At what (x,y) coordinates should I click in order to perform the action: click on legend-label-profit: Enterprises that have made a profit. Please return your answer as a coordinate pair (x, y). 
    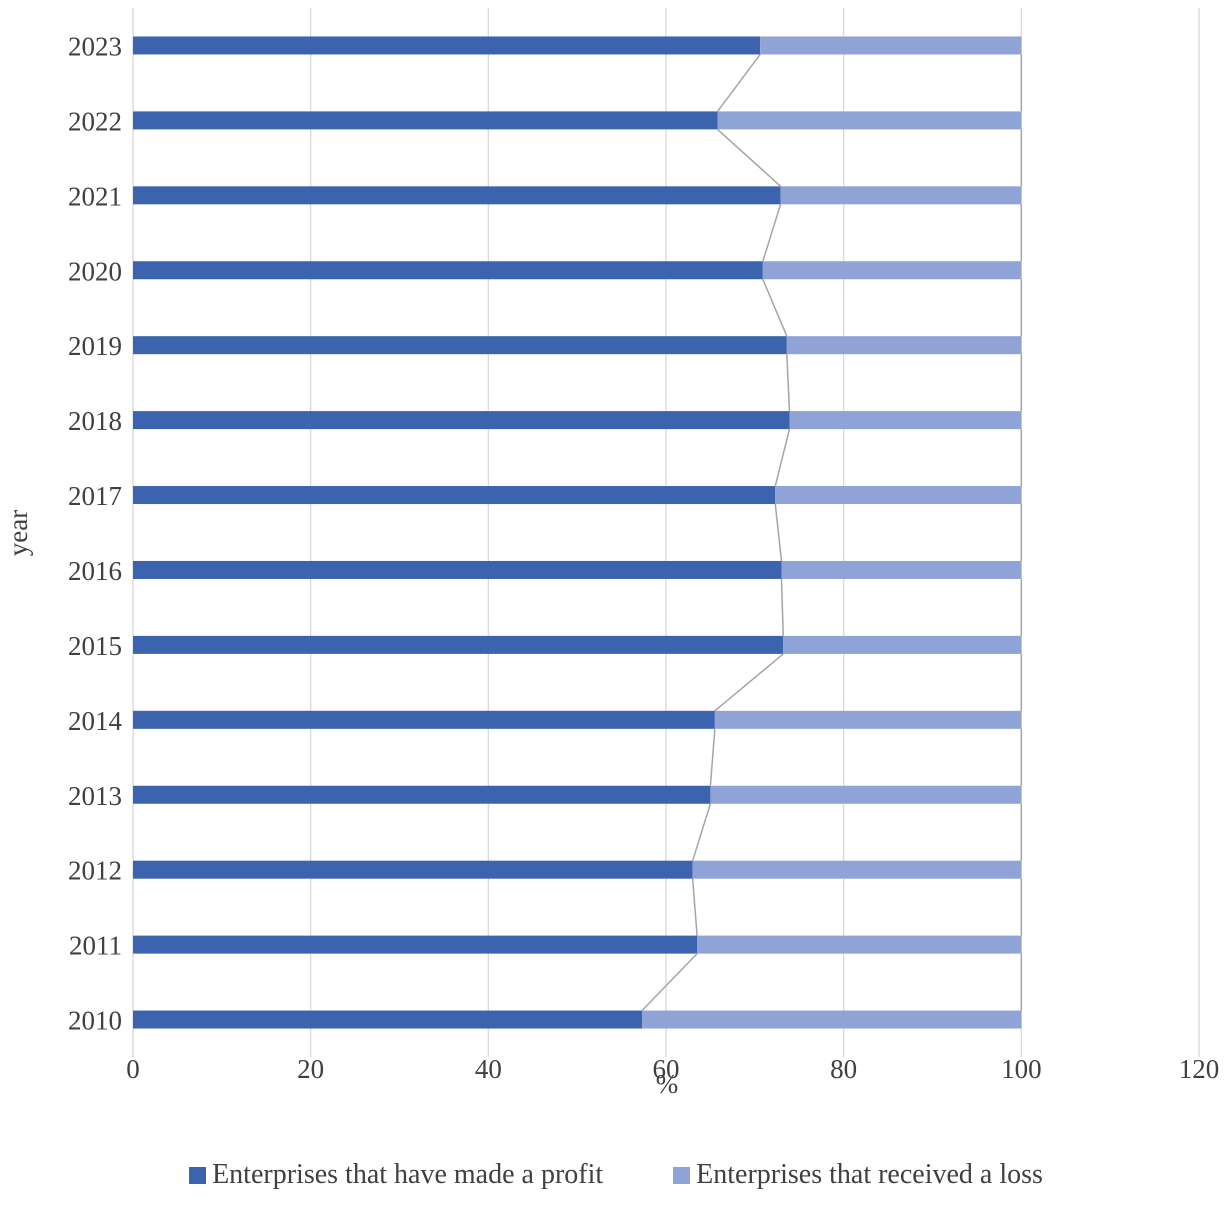
    Looking at the image, I should click on (408, 1174).